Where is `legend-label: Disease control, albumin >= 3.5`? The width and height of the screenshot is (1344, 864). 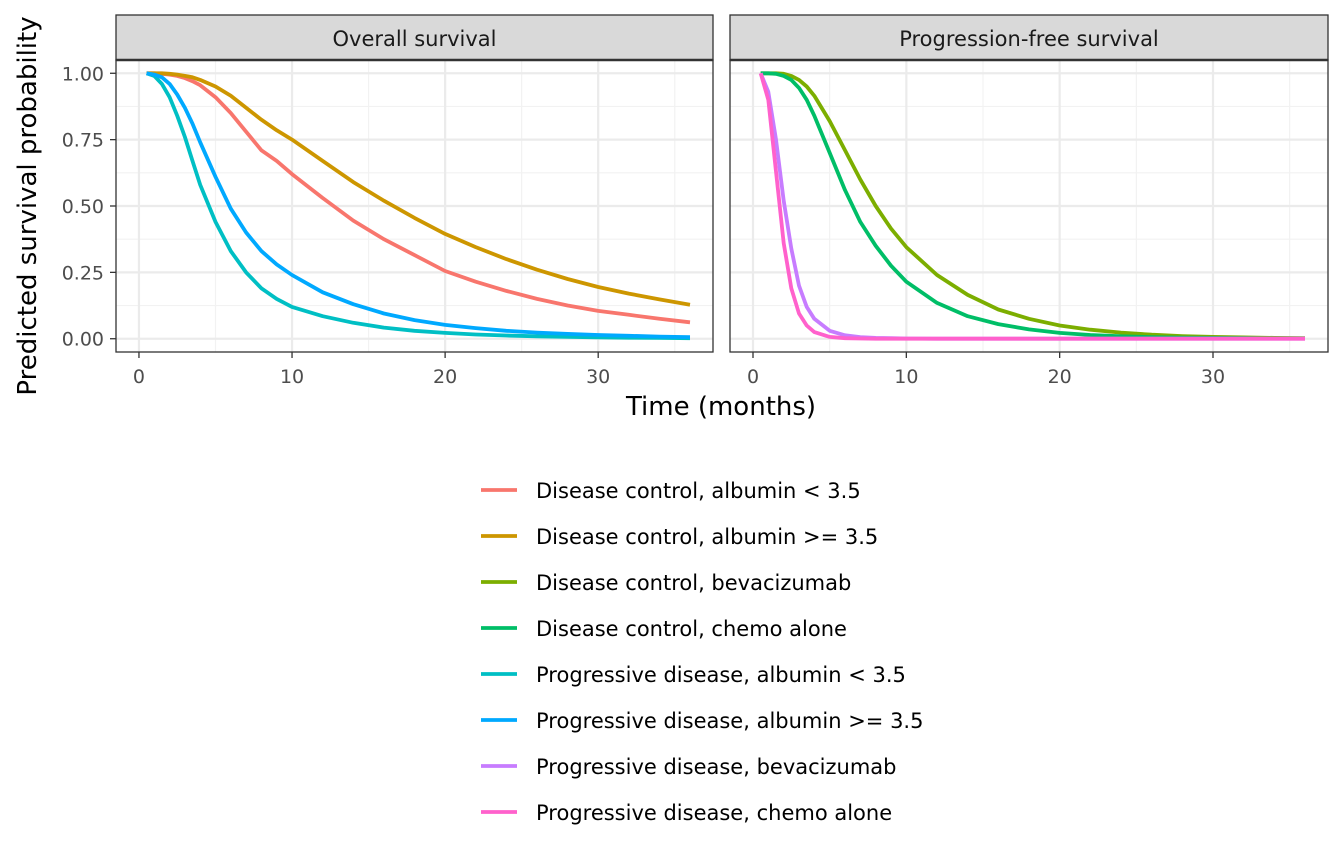
legend-label: Disease control, albumin >= 3.5 is located at coordinates (707, 537).